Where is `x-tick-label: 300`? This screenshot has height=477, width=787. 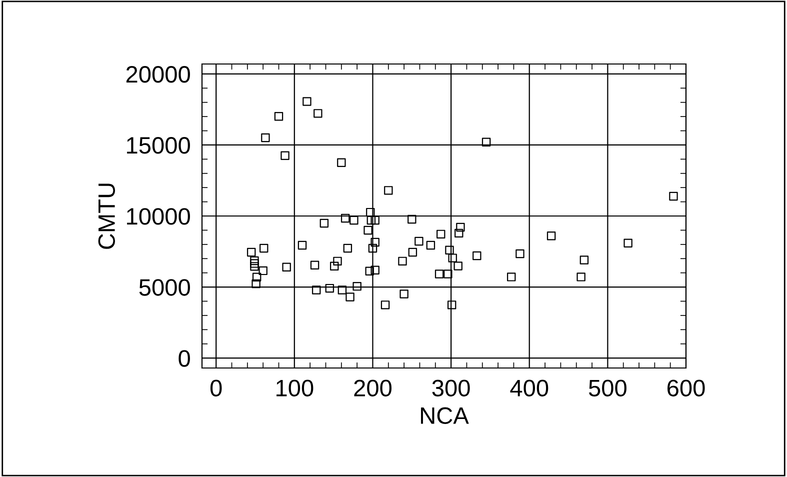 x-tick-label: 300 is located at coordinates (451, 388).